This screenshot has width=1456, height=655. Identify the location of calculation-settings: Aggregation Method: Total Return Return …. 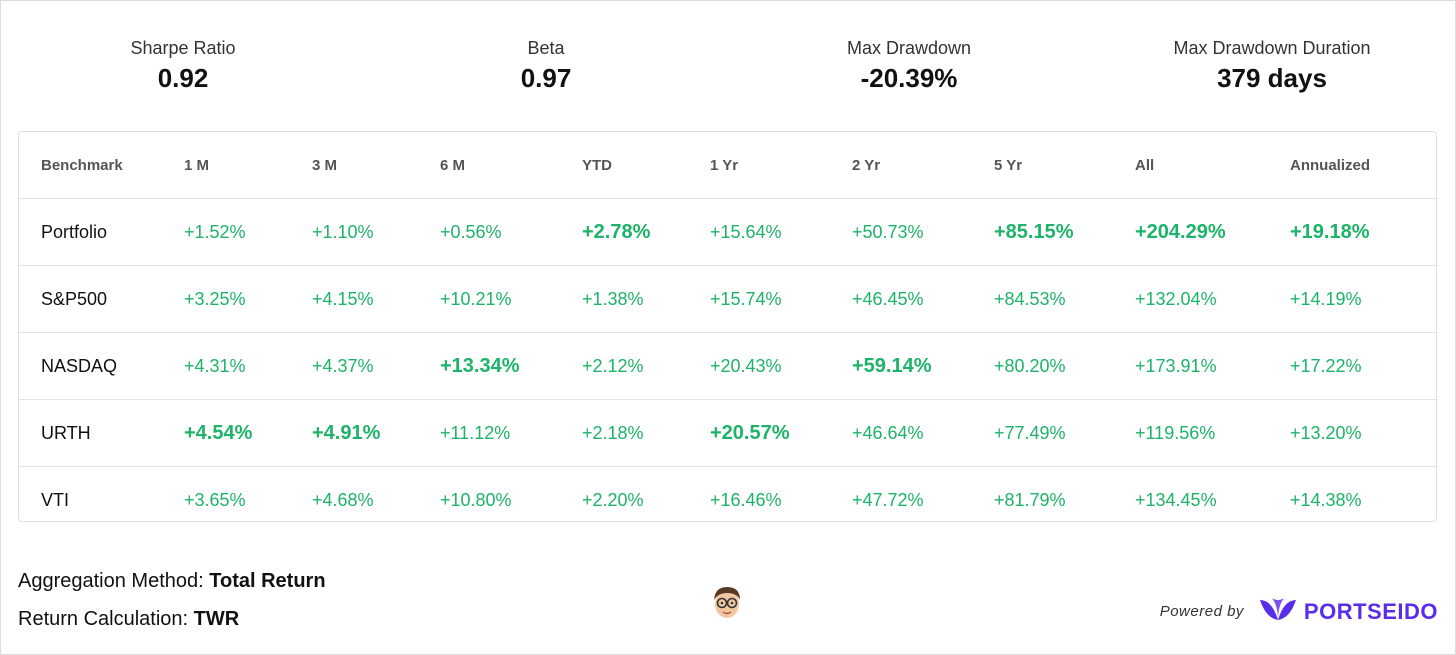
(172, 604).